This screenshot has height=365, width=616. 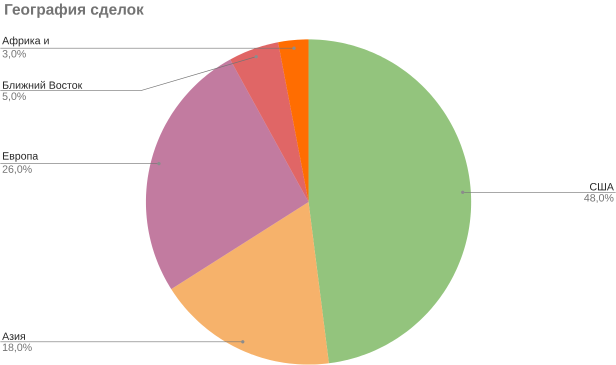 I want to click on data-label: 18,0%, so click(x=17, y=348).